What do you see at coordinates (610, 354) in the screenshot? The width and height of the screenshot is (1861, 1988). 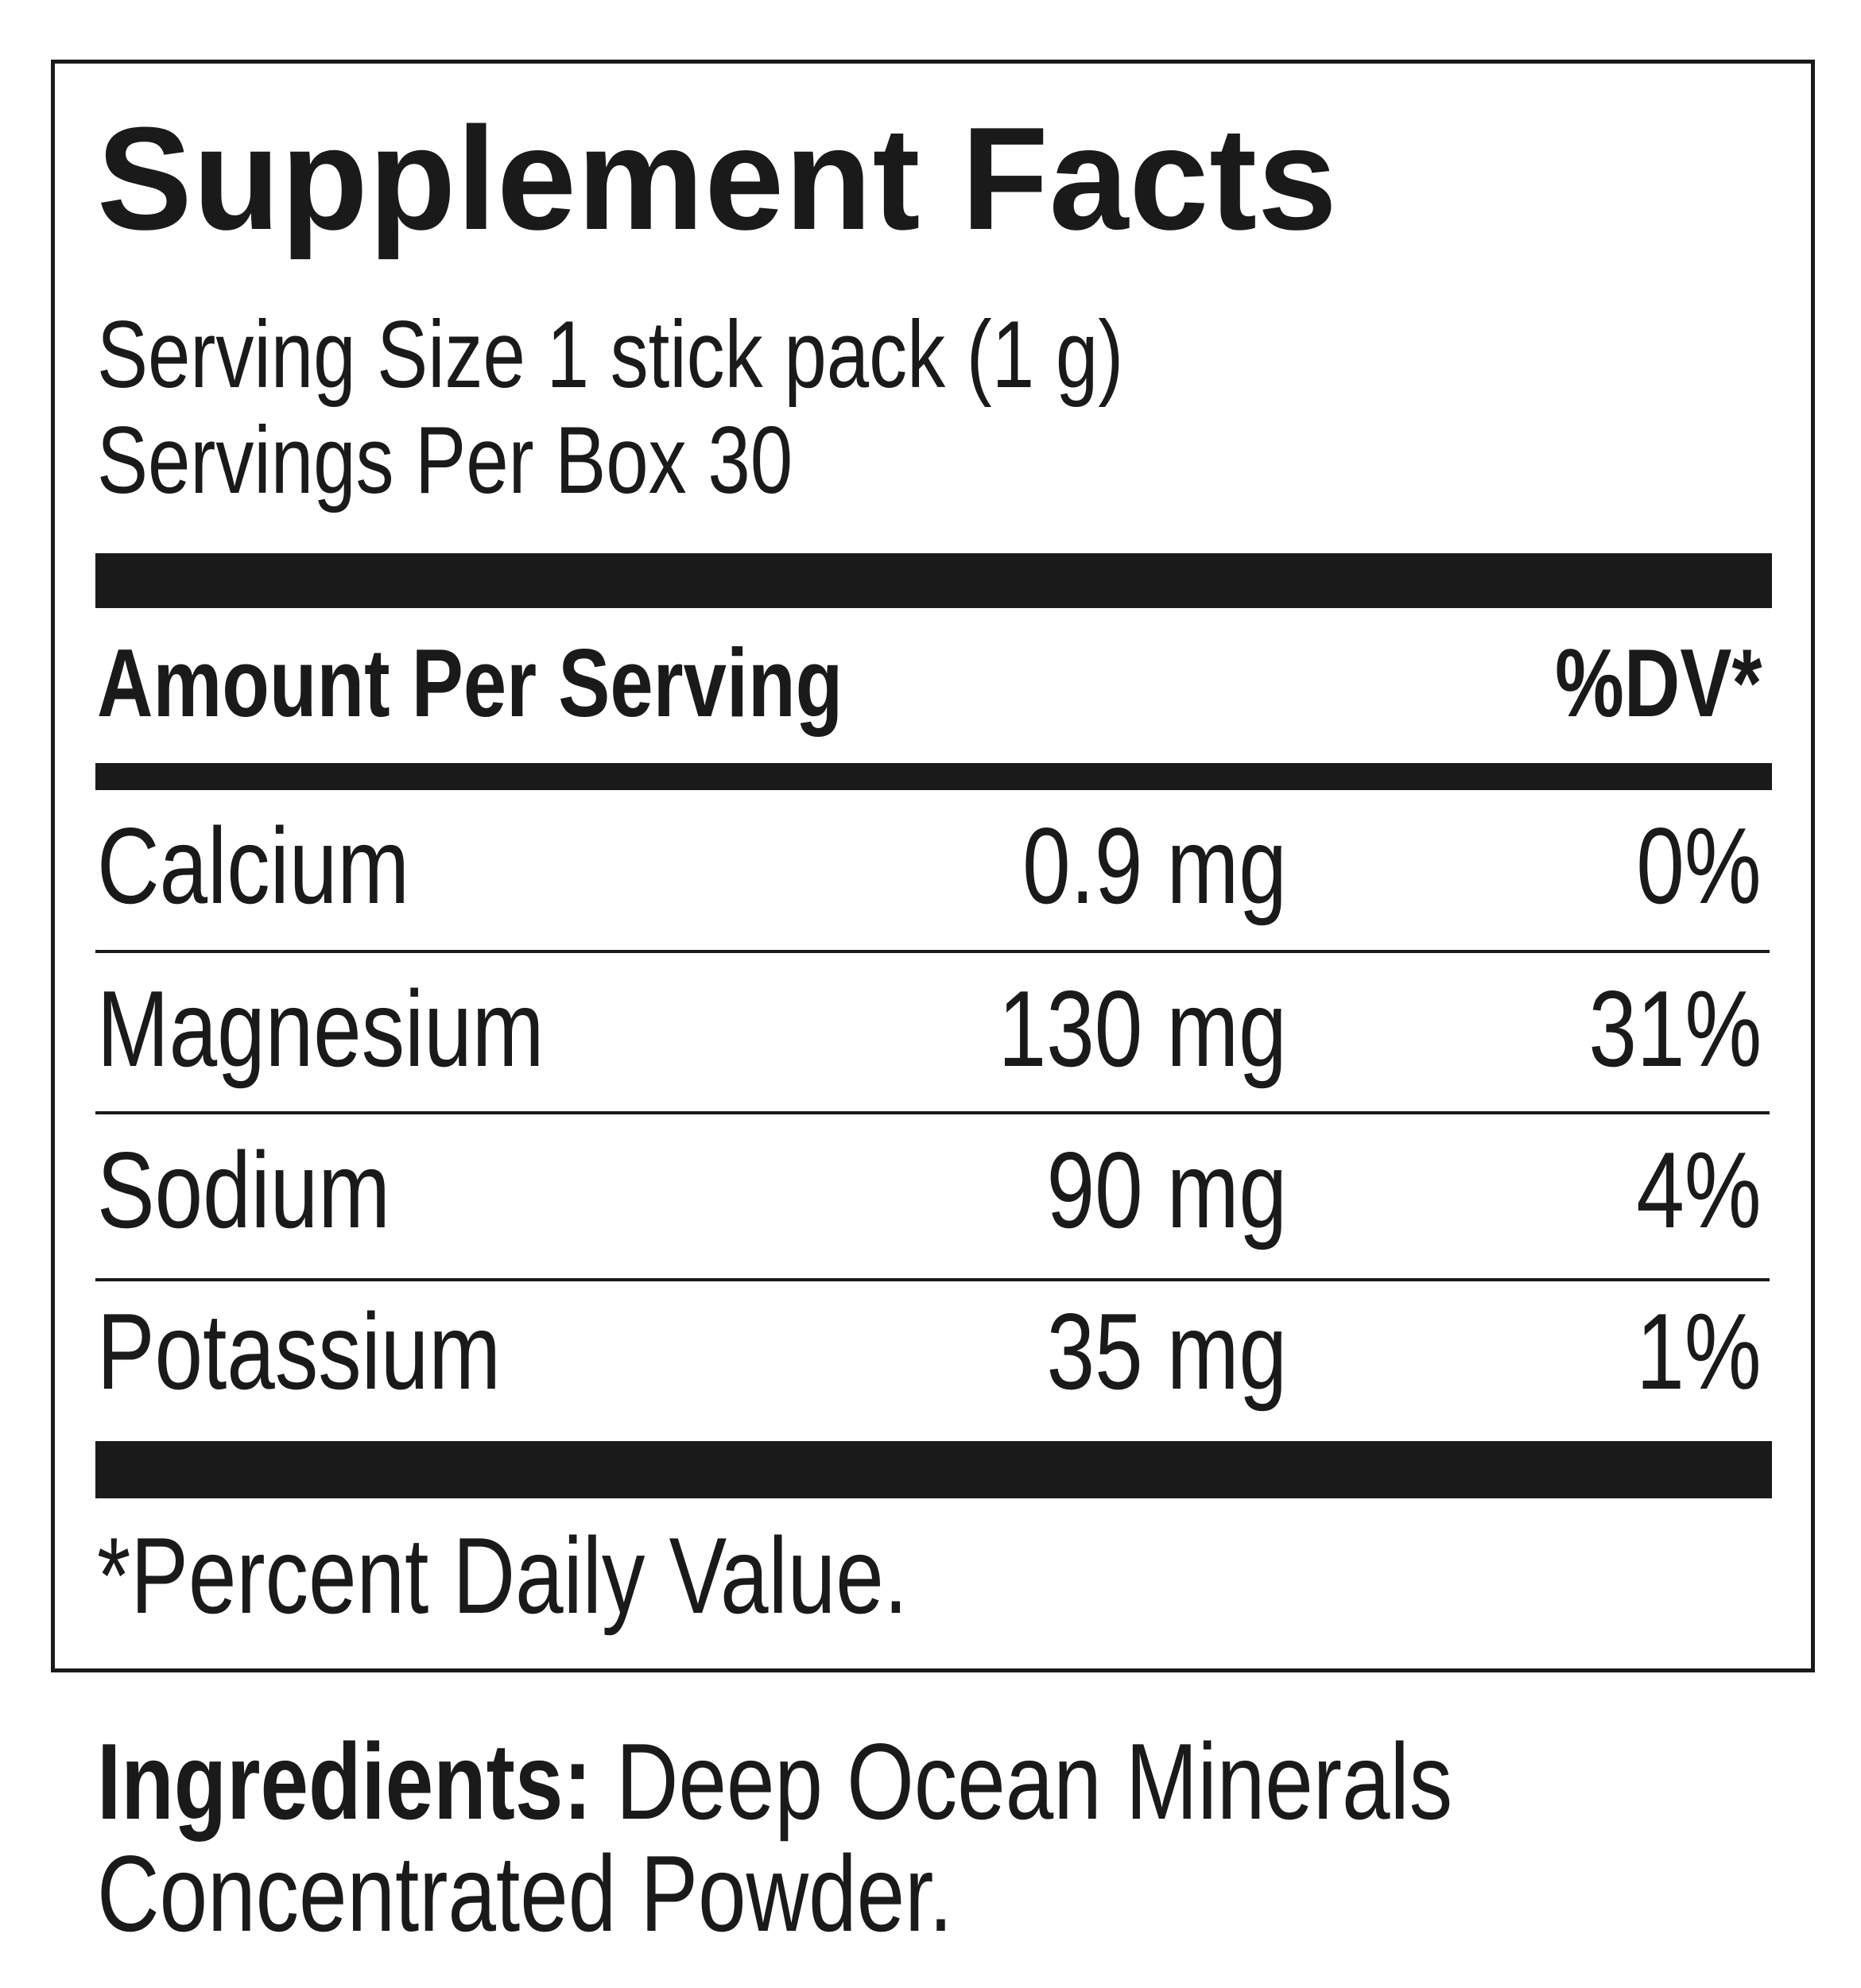 I see `serving-size: Serving Size 1 stick pack (1 g)` at bounding box center [610, 354].